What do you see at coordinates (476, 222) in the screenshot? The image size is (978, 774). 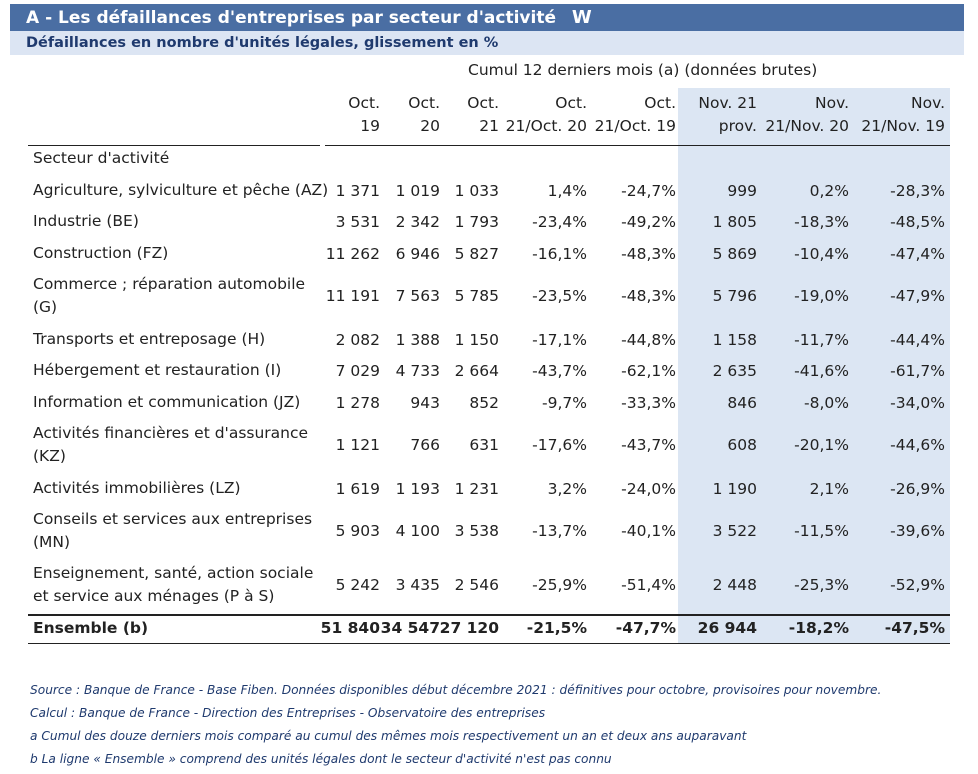 I see `table-cell: 1 793` at bounding box center [476, 222].